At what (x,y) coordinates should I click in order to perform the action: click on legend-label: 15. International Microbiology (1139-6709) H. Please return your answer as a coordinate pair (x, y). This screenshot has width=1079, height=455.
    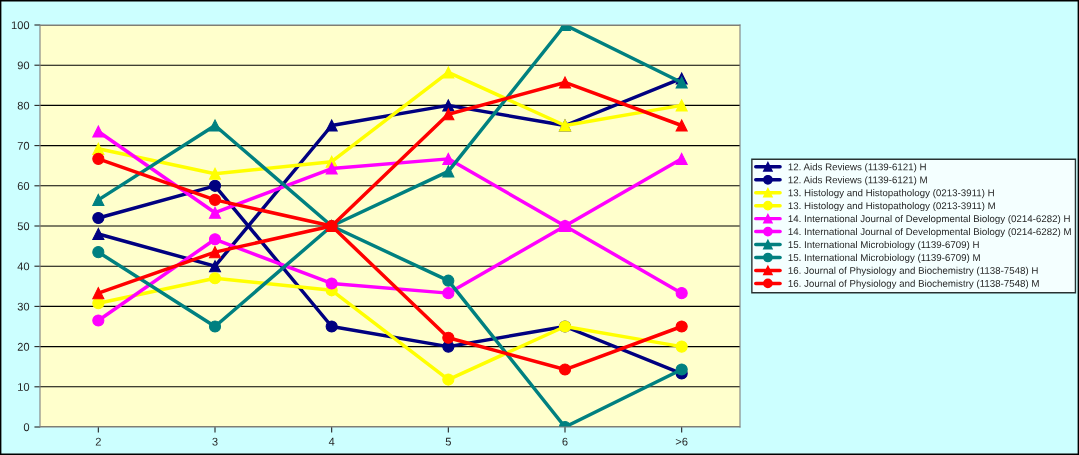
    Looking at the image, I should click on (883, 245).